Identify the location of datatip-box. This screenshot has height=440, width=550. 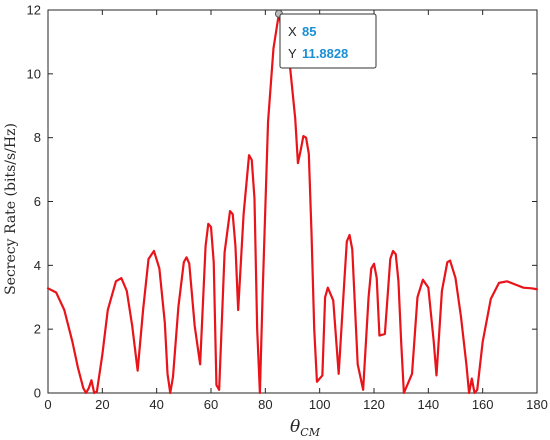
(328, 41).